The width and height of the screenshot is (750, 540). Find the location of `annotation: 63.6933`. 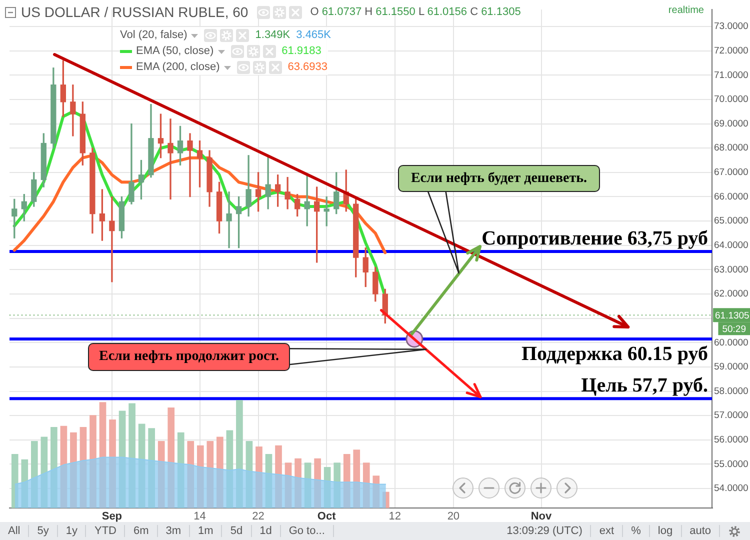

annotation: 63.6933 is located at coordinates (308, 67).